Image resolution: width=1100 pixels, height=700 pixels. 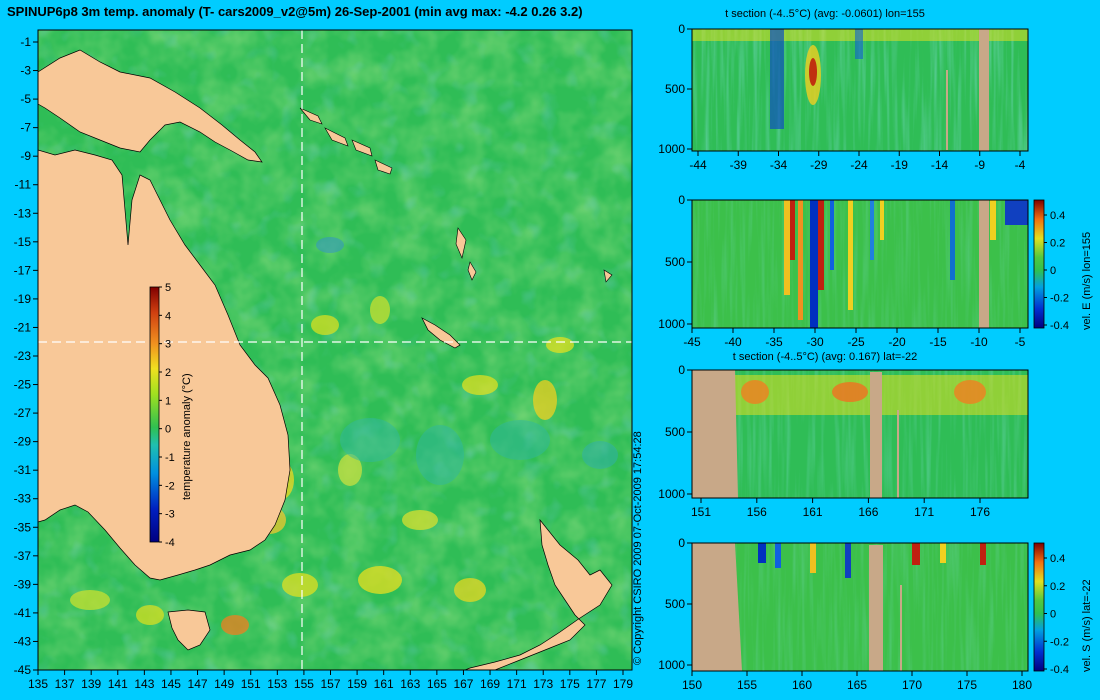 I want to click on map-x-tick-label: 167, so click(x=463, y=684).